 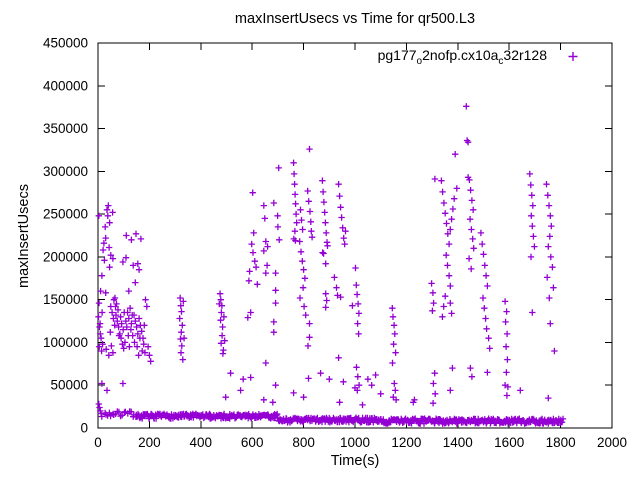 What do you see at coordinates (24, 236) in the screenshot?
I see `y-axis-label: maxInsertUsecs` at bounding box center [24, 236].